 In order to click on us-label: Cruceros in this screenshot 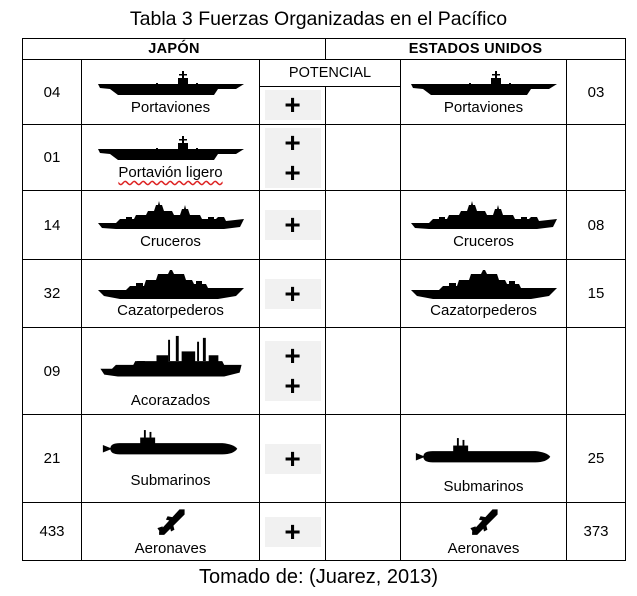, I will do `click(483, 241)`.